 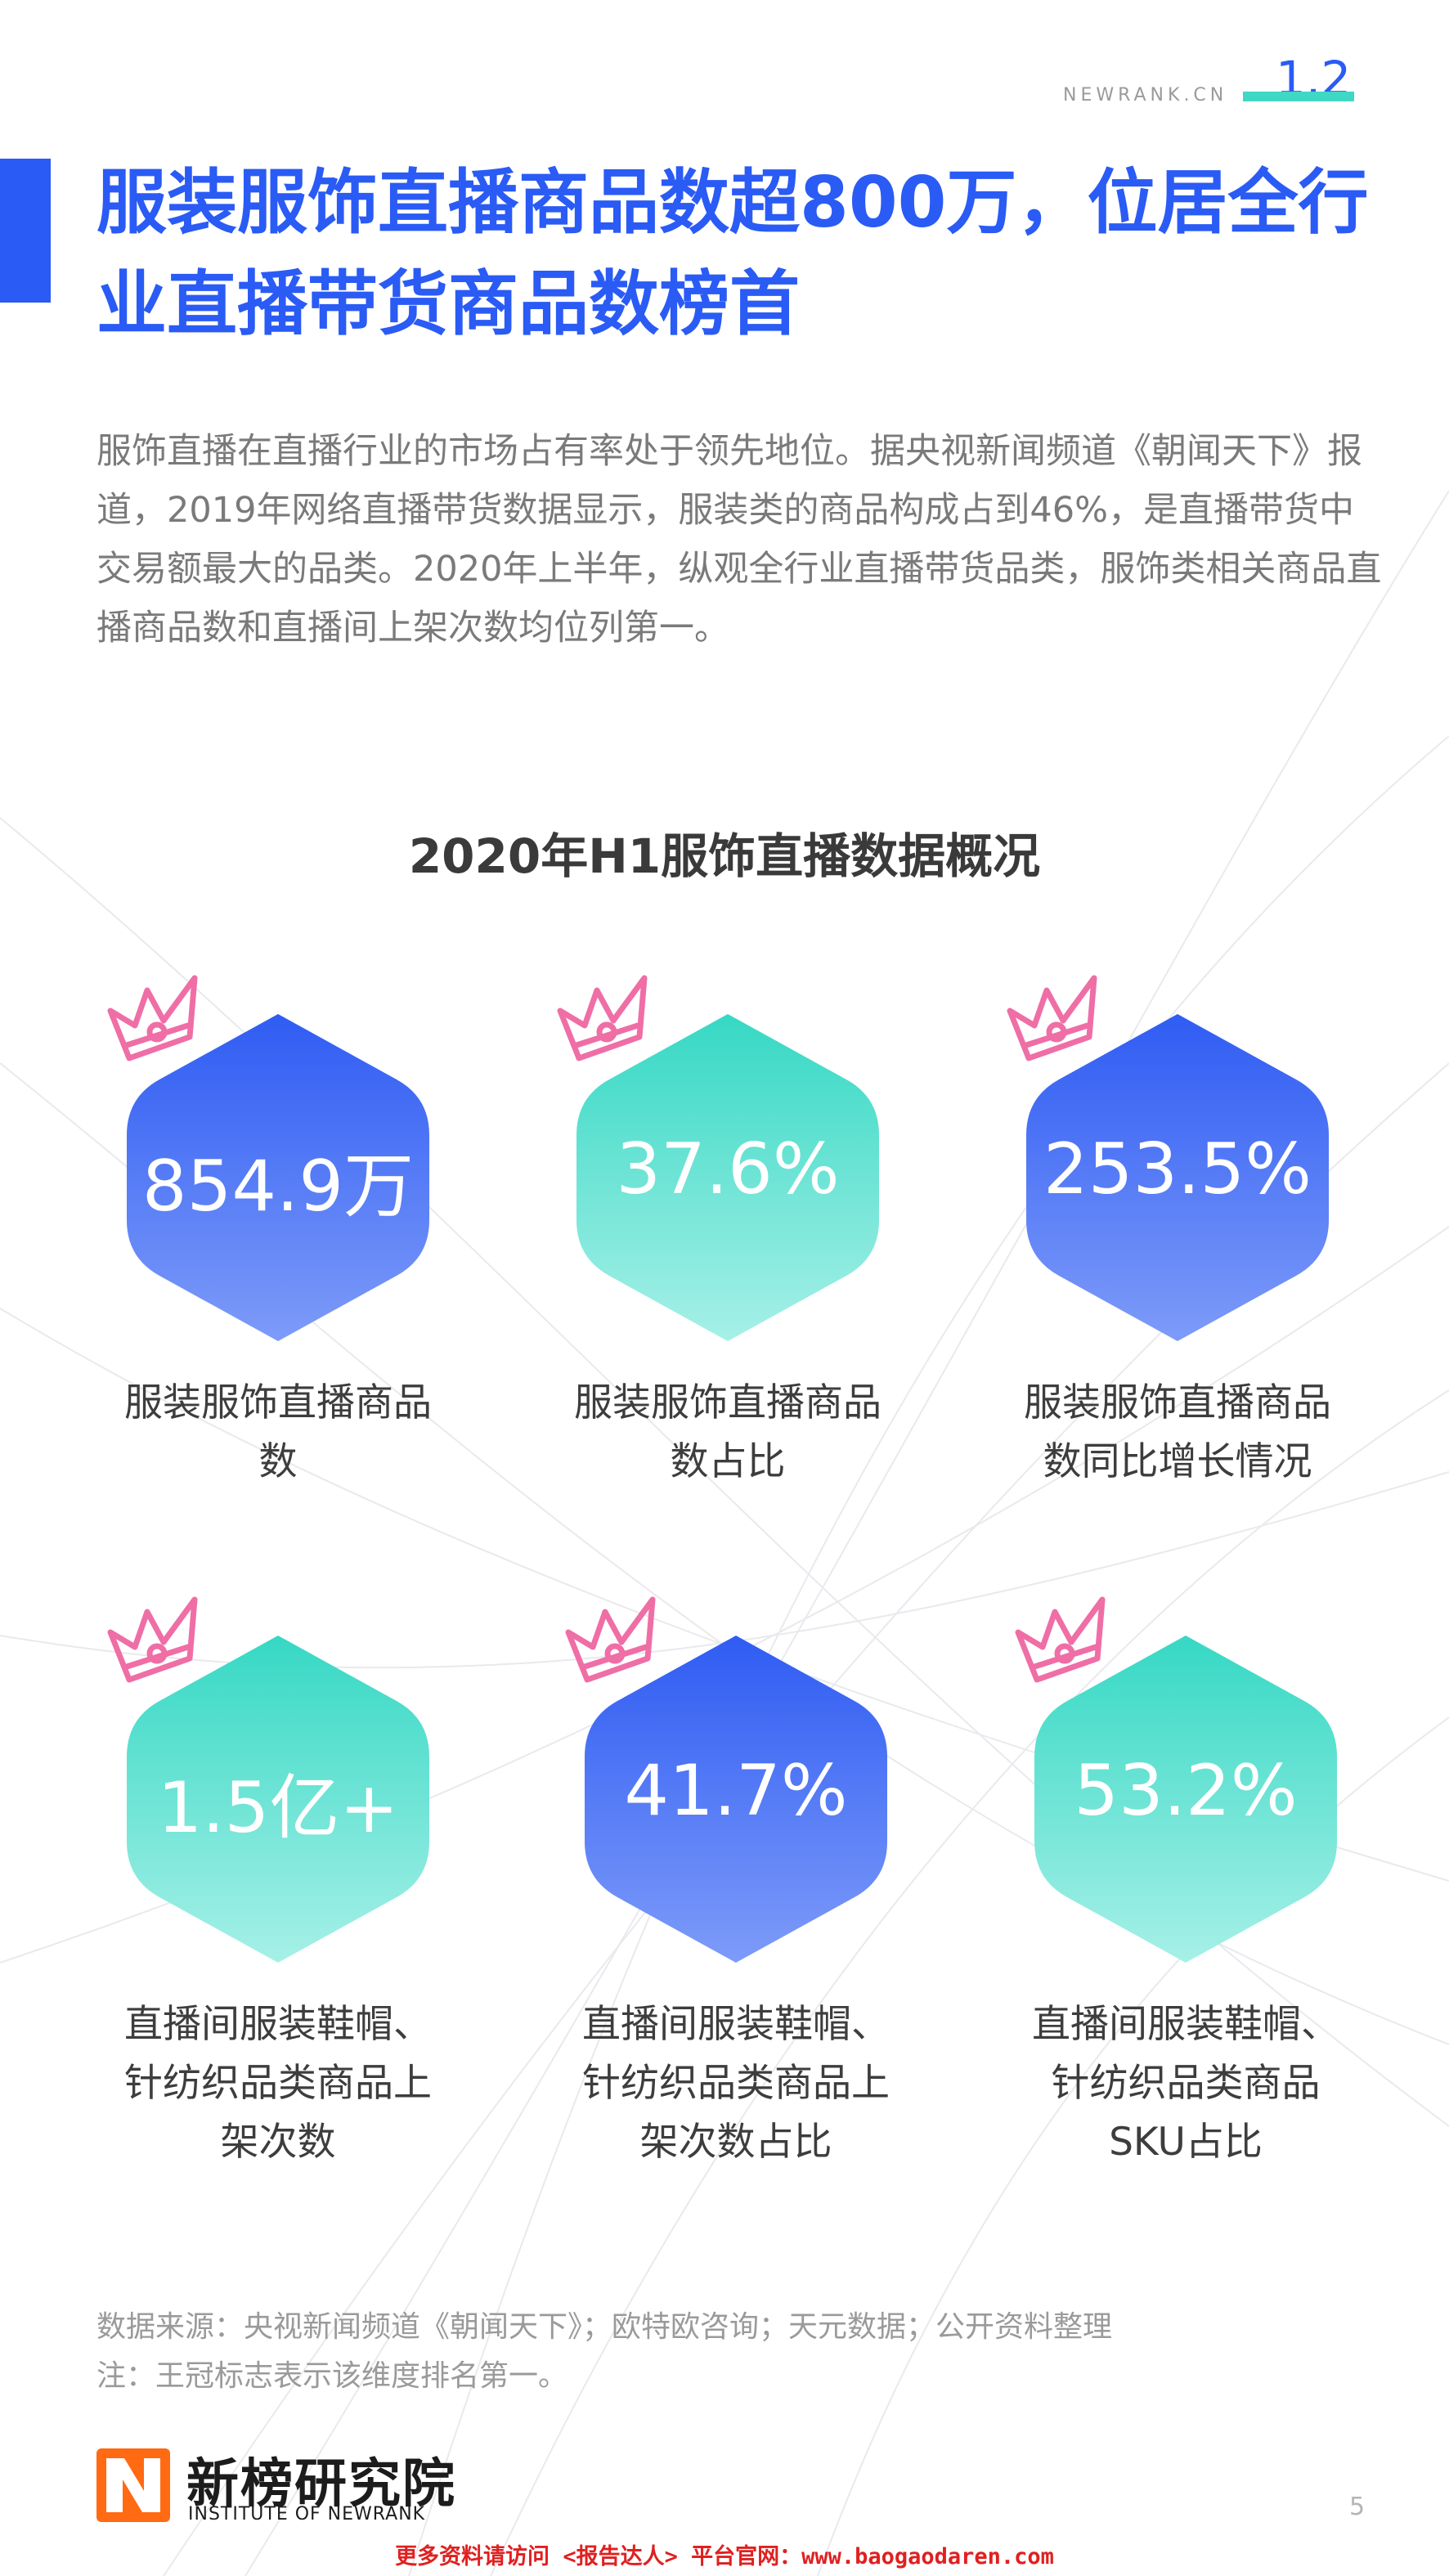 What do you see at coordinates (133, 2485) in the screenshot?
I see `newrank-logo-icon` at bounding box center [133, 2485].